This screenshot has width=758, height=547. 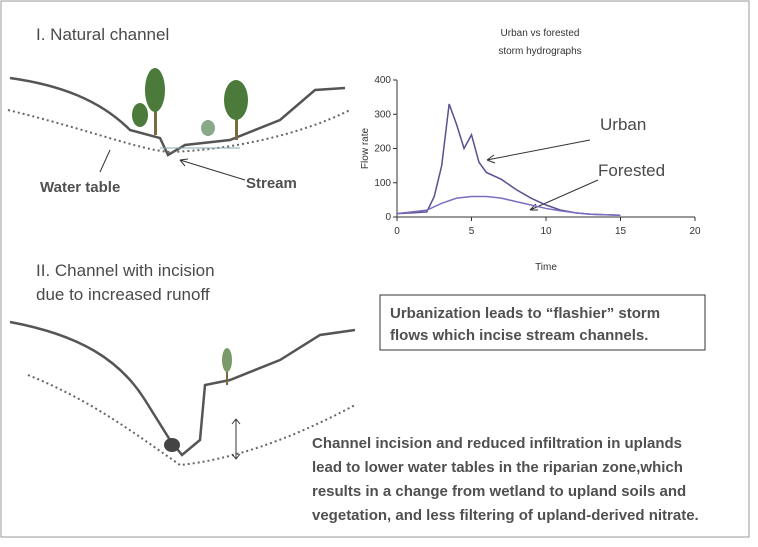 What do you see at coordinates (508, 206) in the screenshot?
I see `series-line` at bounding box center [508, 206].